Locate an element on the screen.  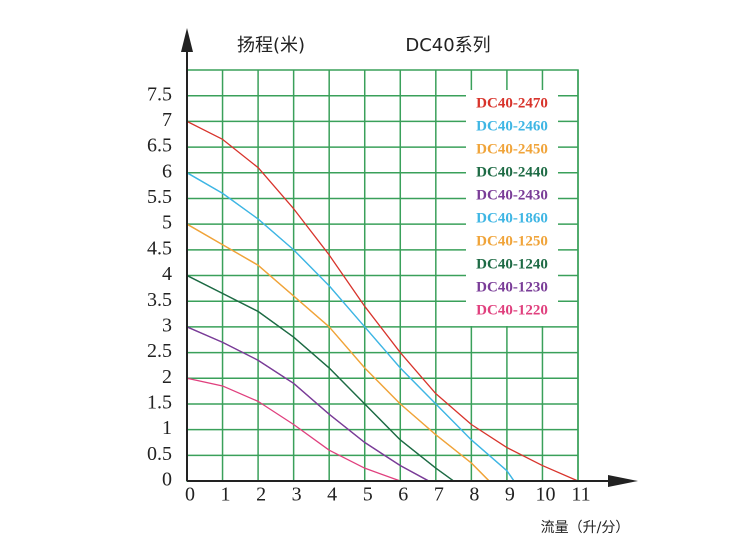
x-axis-arrow is located at coordinates (623, 481).